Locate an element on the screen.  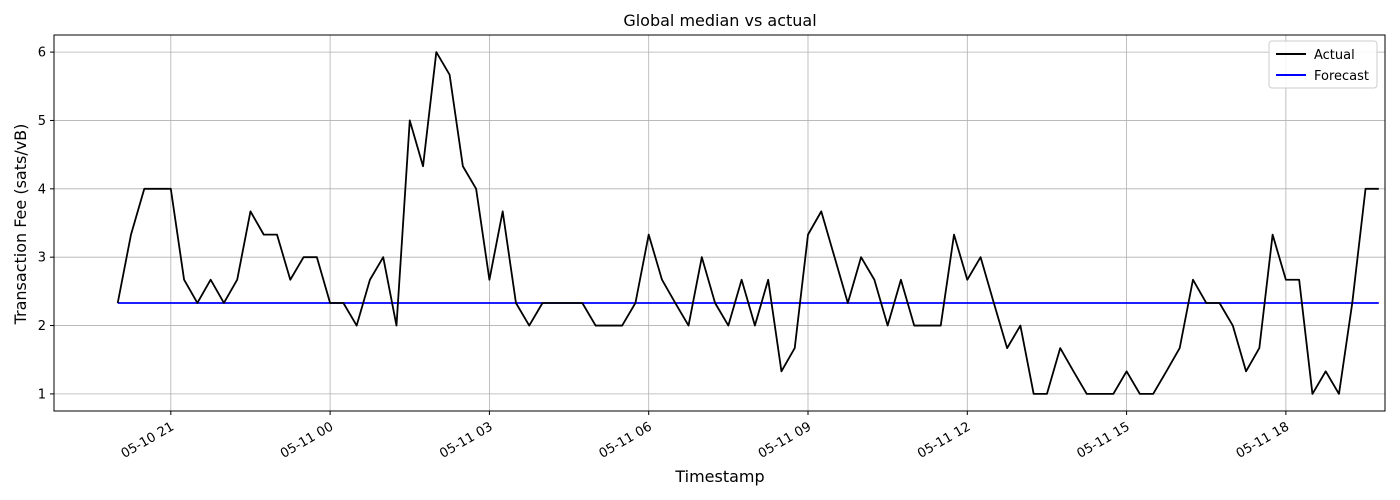
x-tick-label: 05-11 12 is located at coordinates (944, 440).